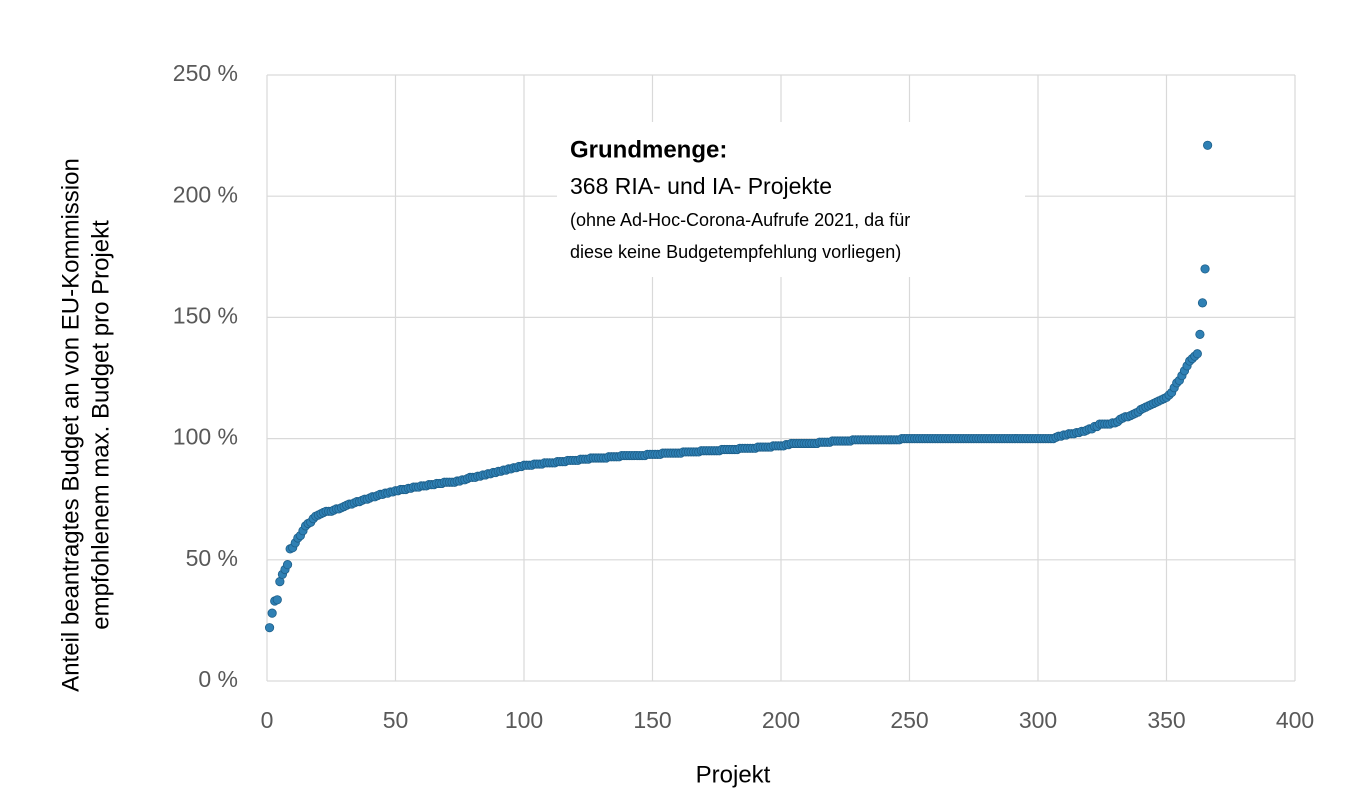  What do you see at coordinates (909, 720) in the screenshot?
I see `x-tick-label: 250` at bounding box center [909, 720].